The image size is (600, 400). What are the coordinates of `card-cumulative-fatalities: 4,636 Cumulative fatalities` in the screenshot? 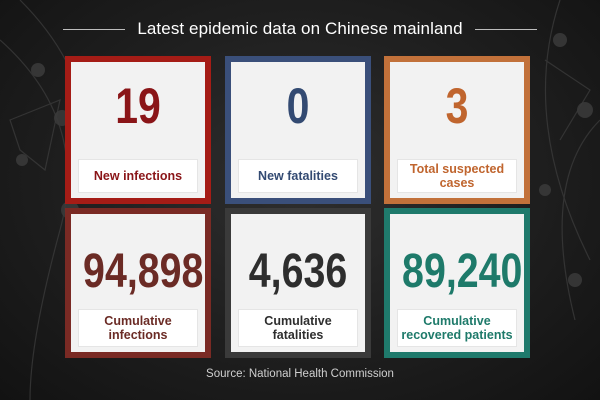 It's located at (298, 283).